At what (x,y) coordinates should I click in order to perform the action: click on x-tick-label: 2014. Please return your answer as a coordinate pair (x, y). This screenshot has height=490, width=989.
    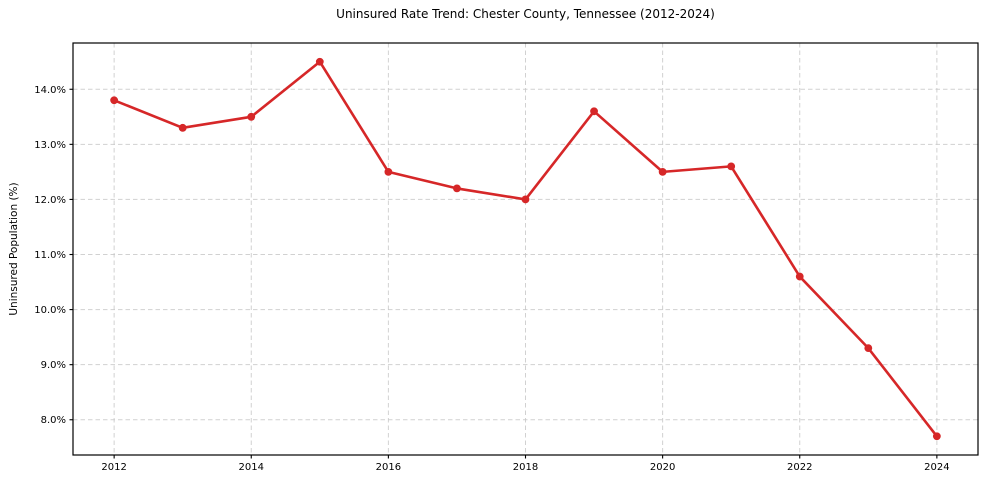
    Looking at the image, I should click on (251, 467).